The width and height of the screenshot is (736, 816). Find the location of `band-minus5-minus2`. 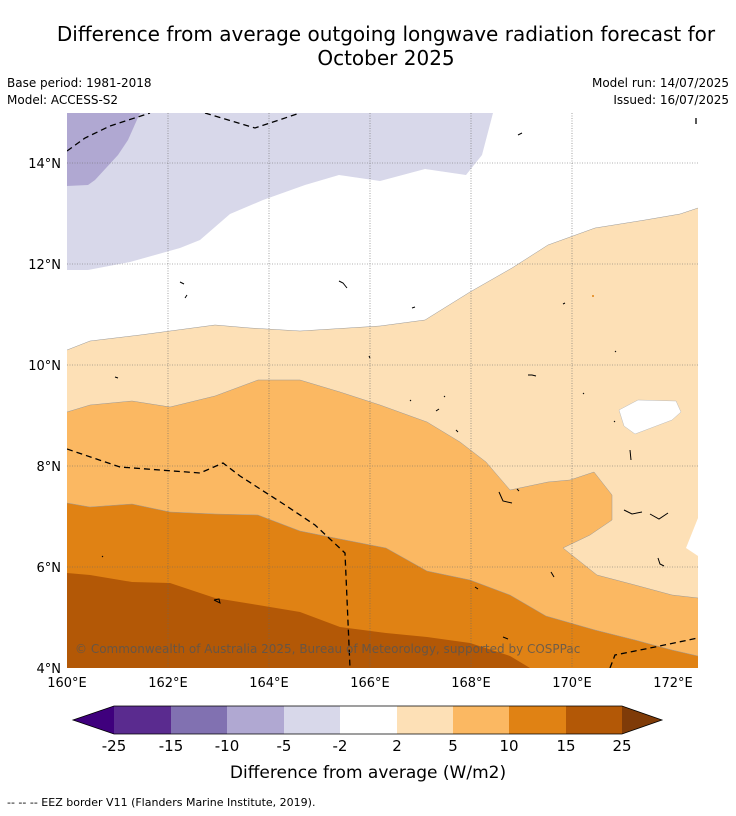

band-minus5-minus2 is located at coordinates (280, 191).